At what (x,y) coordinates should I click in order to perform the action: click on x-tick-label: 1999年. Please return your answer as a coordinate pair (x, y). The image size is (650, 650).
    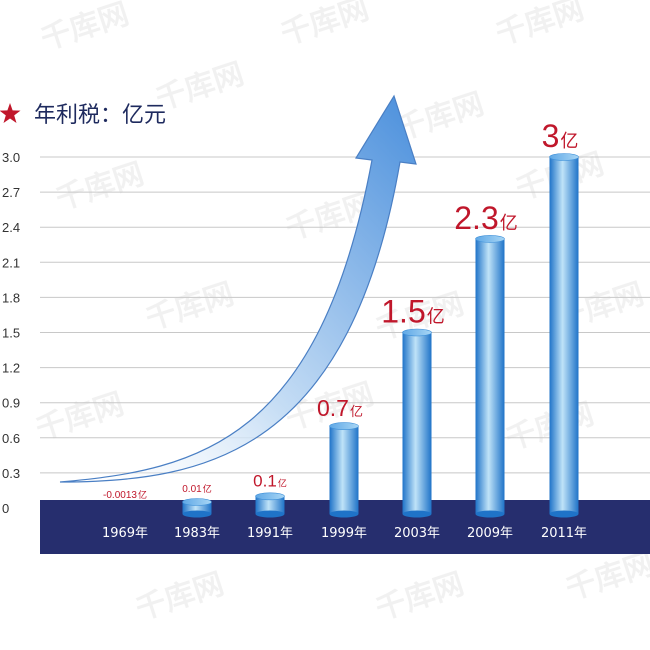
    Looking at the image, I should click on (344, 533).